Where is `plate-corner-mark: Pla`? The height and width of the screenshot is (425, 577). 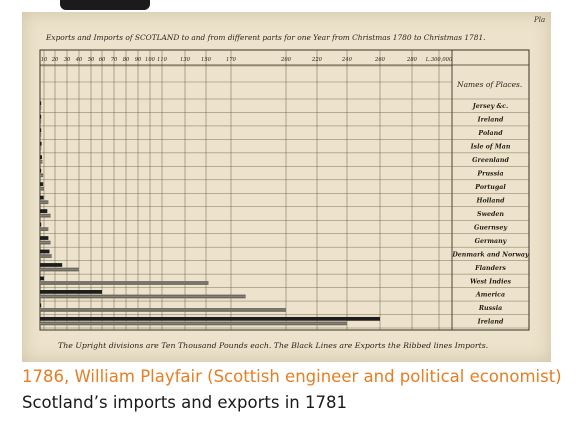 plate-corner-mark: Pla is located at coordinates (539, 20).